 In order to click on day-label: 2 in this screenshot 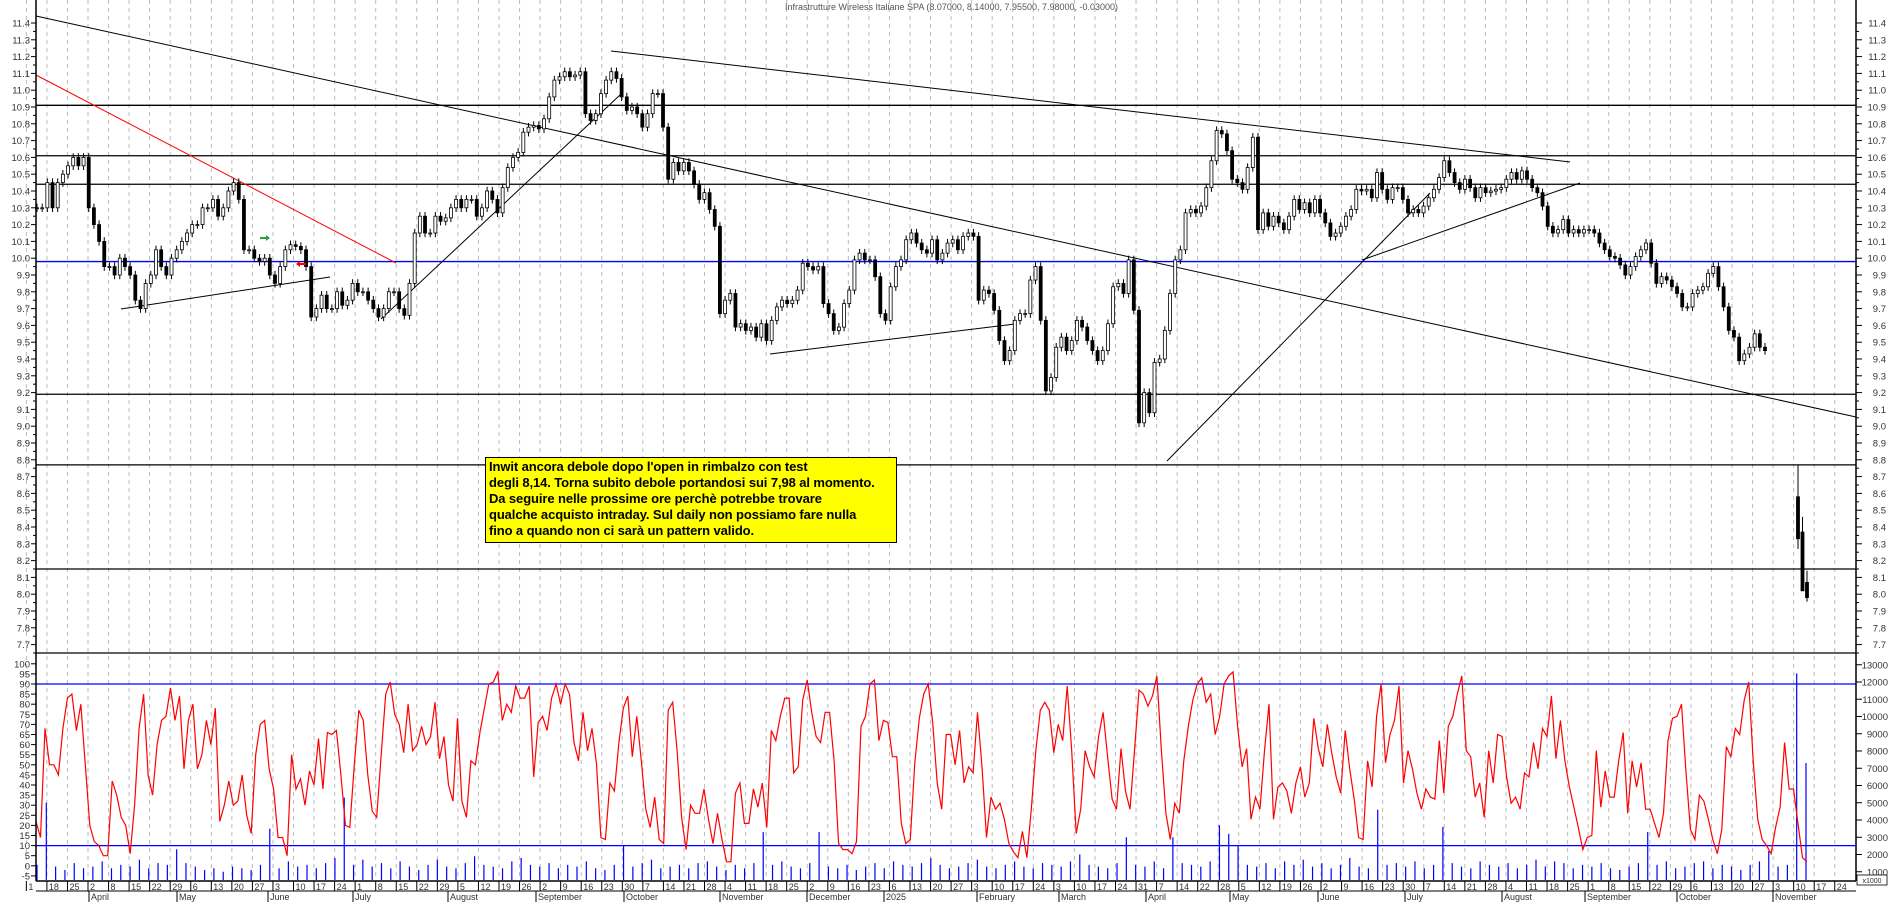, I will do `click(1325, 887)`.